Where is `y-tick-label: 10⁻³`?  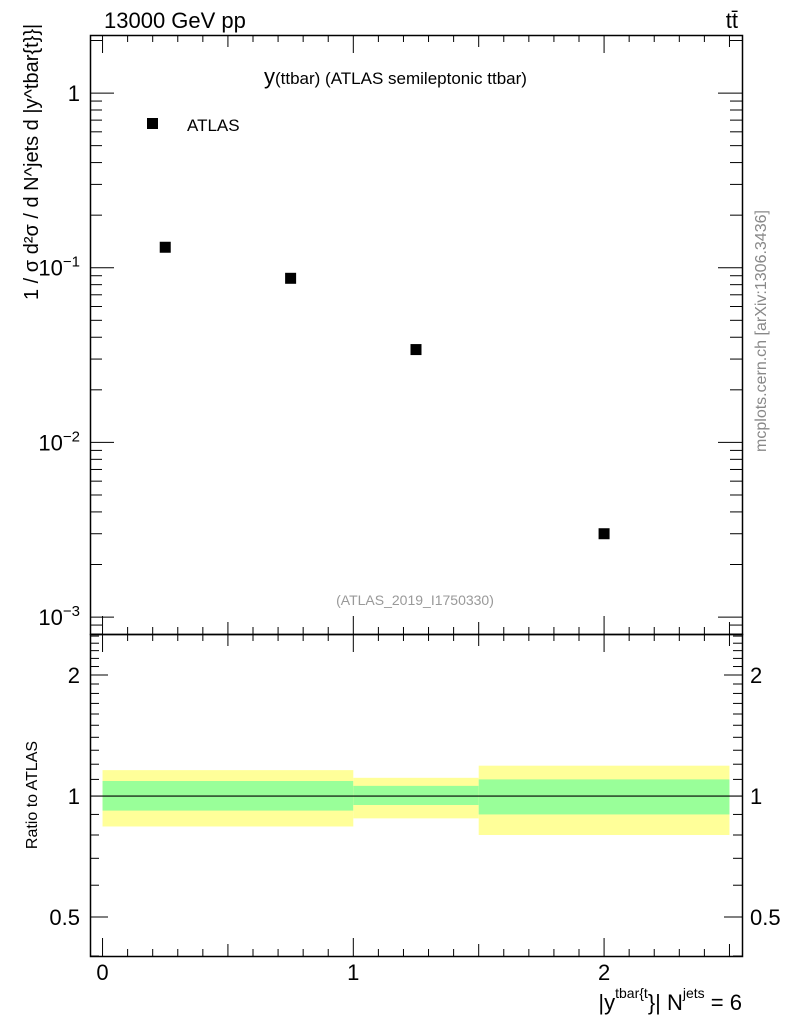
y-tick-label: 10⁻³ is located at coordinates (59, 616).